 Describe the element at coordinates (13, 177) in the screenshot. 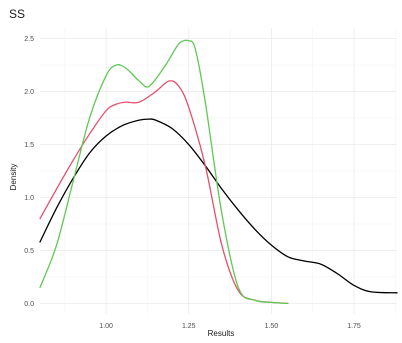

I see `y-axis-title: Density` at that location.